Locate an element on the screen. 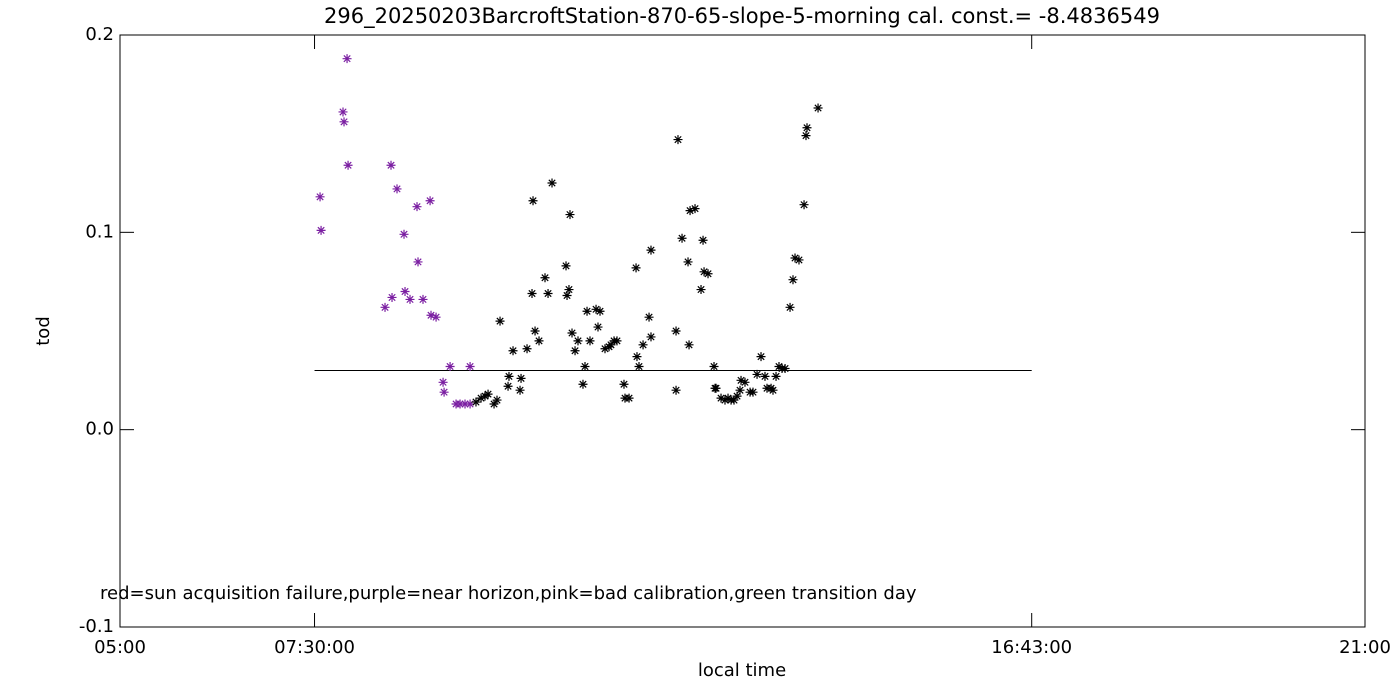 The width and height of the screenshot is (1400, 700). y-tick-label: 0.2 is located at coordinates (99, 34).